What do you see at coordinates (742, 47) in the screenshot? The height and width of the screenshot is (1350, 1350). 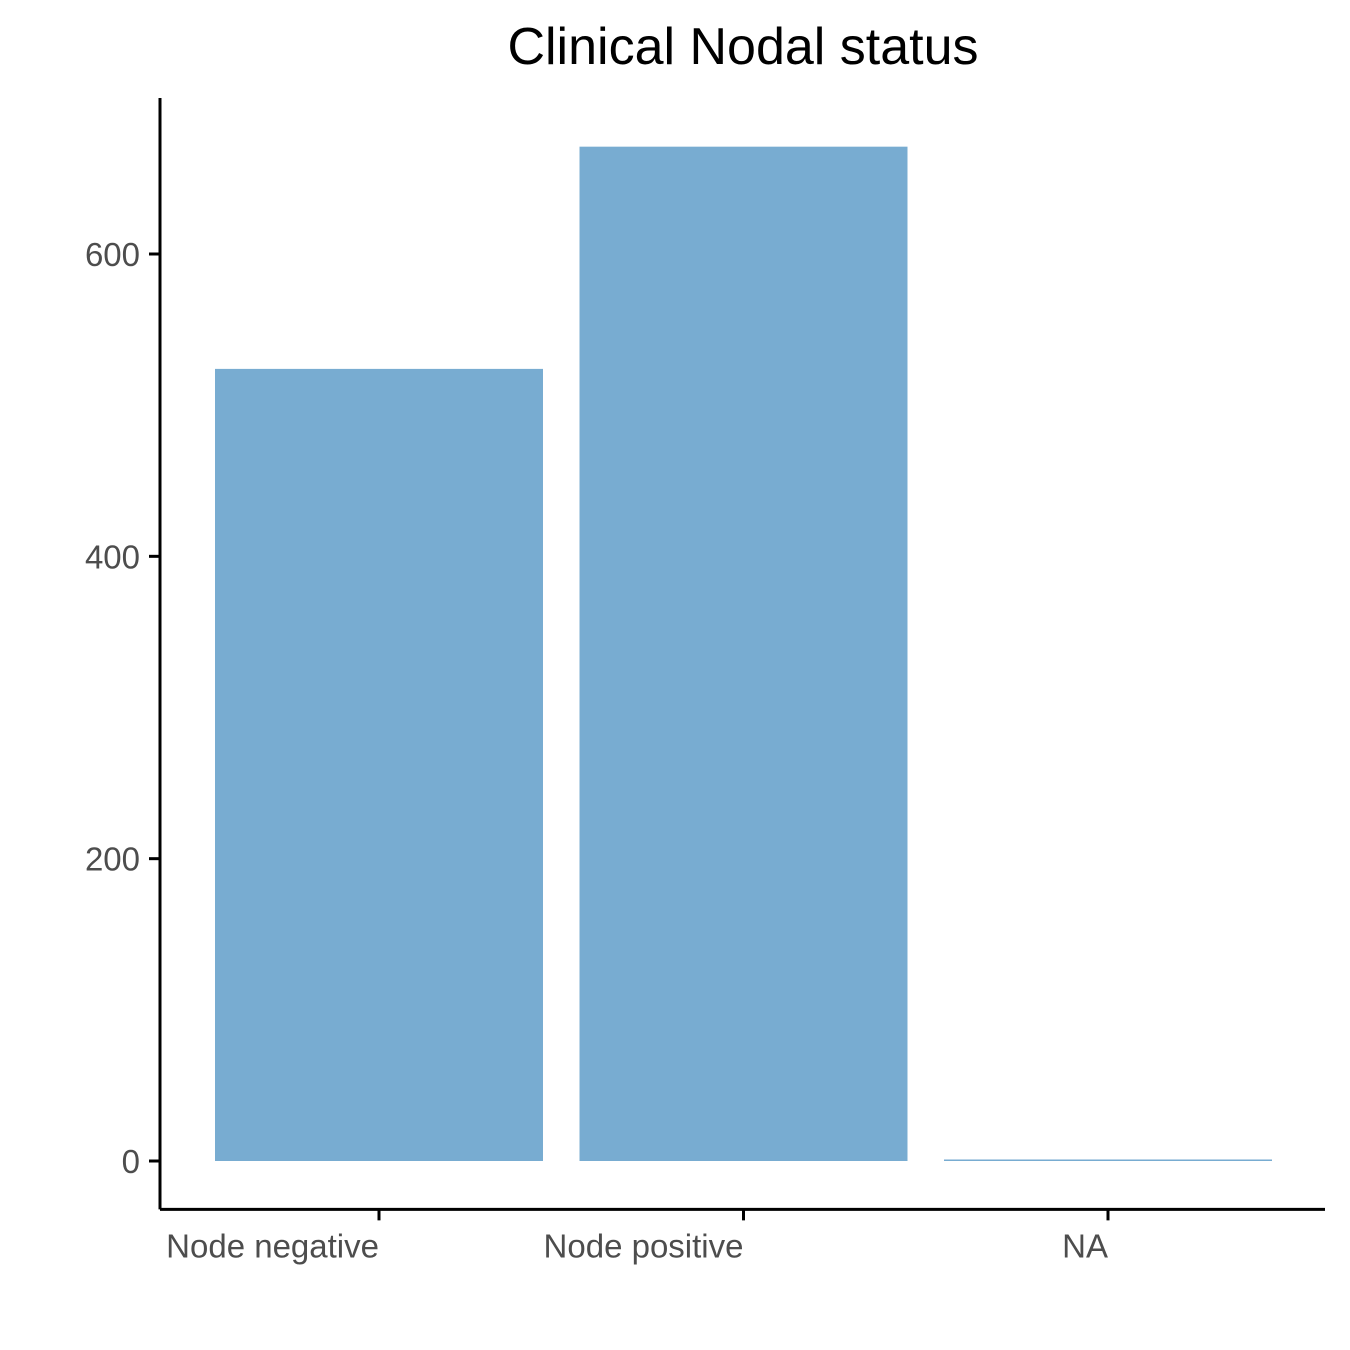 I see `chart-title: Clinical Nodal status` at bounding box center [742, 47].